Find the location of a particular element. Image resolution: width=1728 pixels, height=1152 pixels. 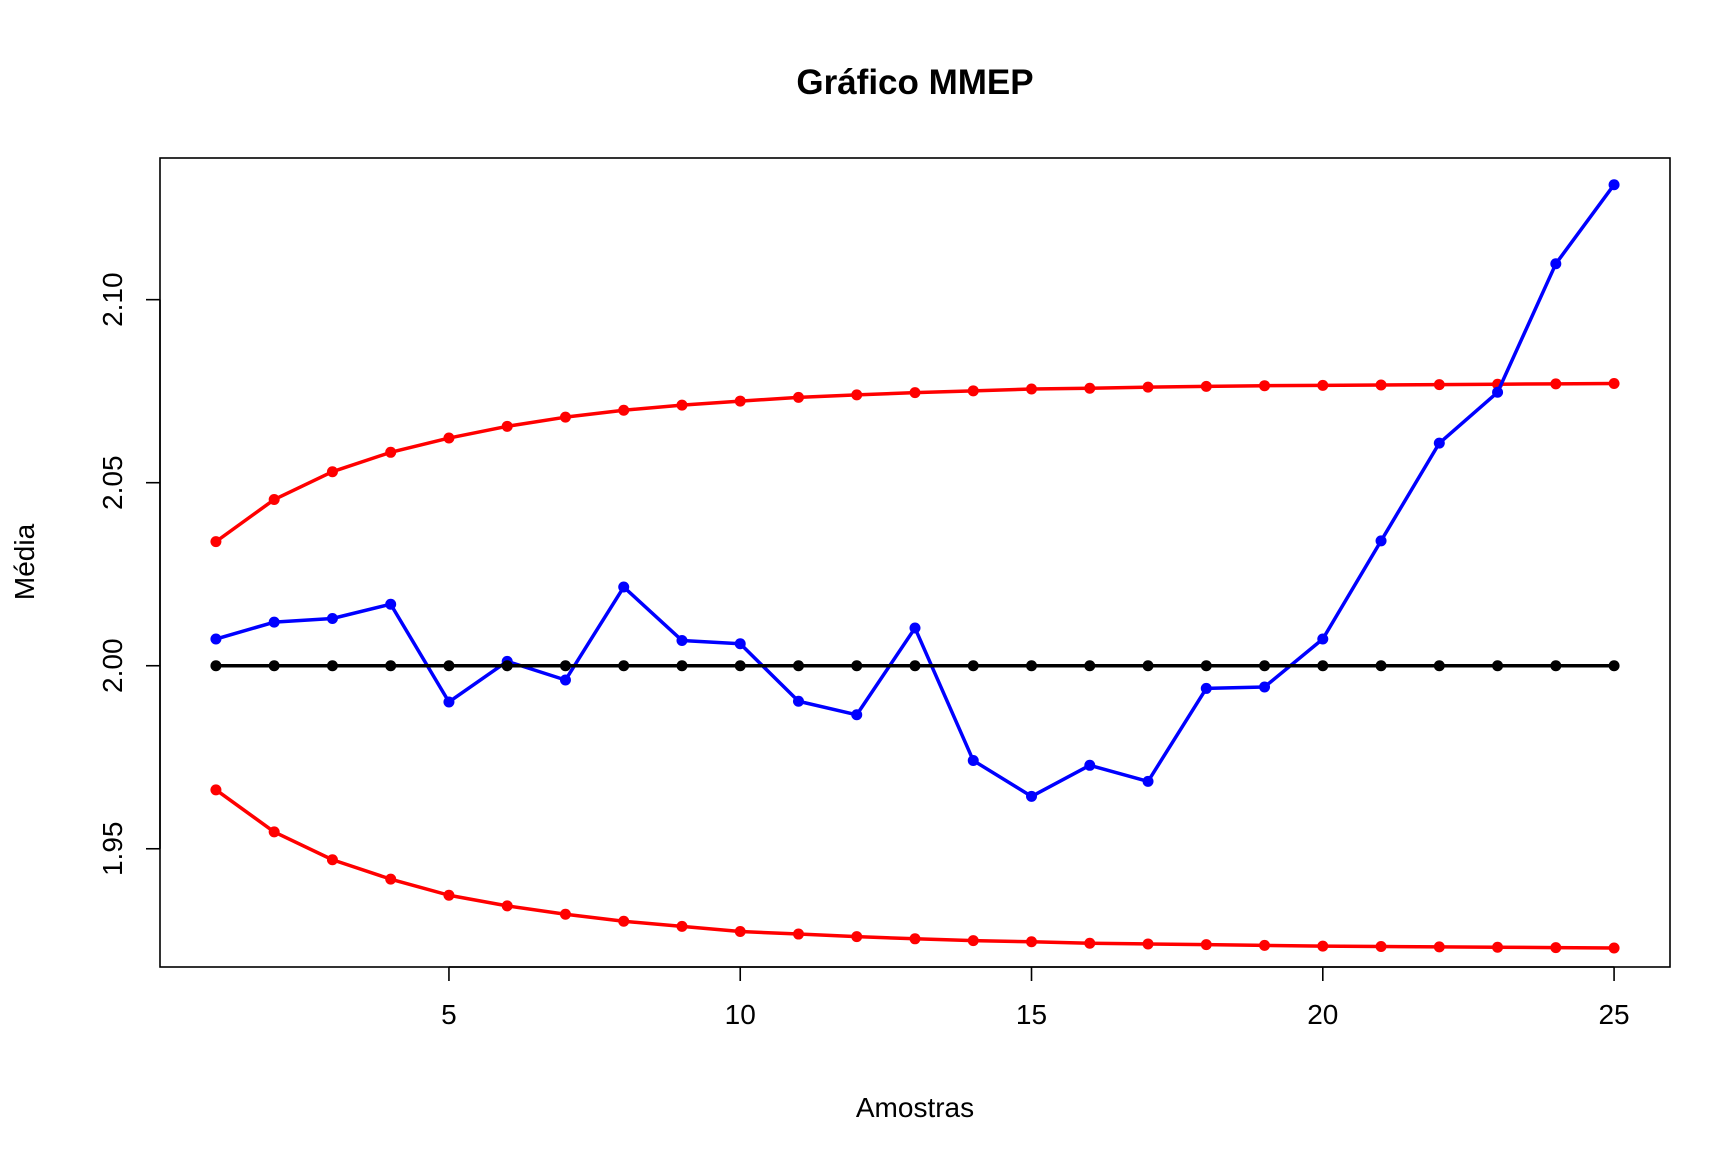

x-tick-label-25: 25 is located at coordinates (1613, 1014).